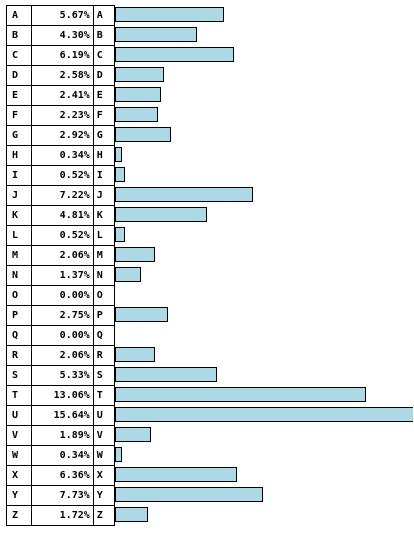 The width and height of the screenshot is (414, 535). Describe the element at coordinates (103, 475) in the screenshot. I see `category-label-repeat: X` at that location.